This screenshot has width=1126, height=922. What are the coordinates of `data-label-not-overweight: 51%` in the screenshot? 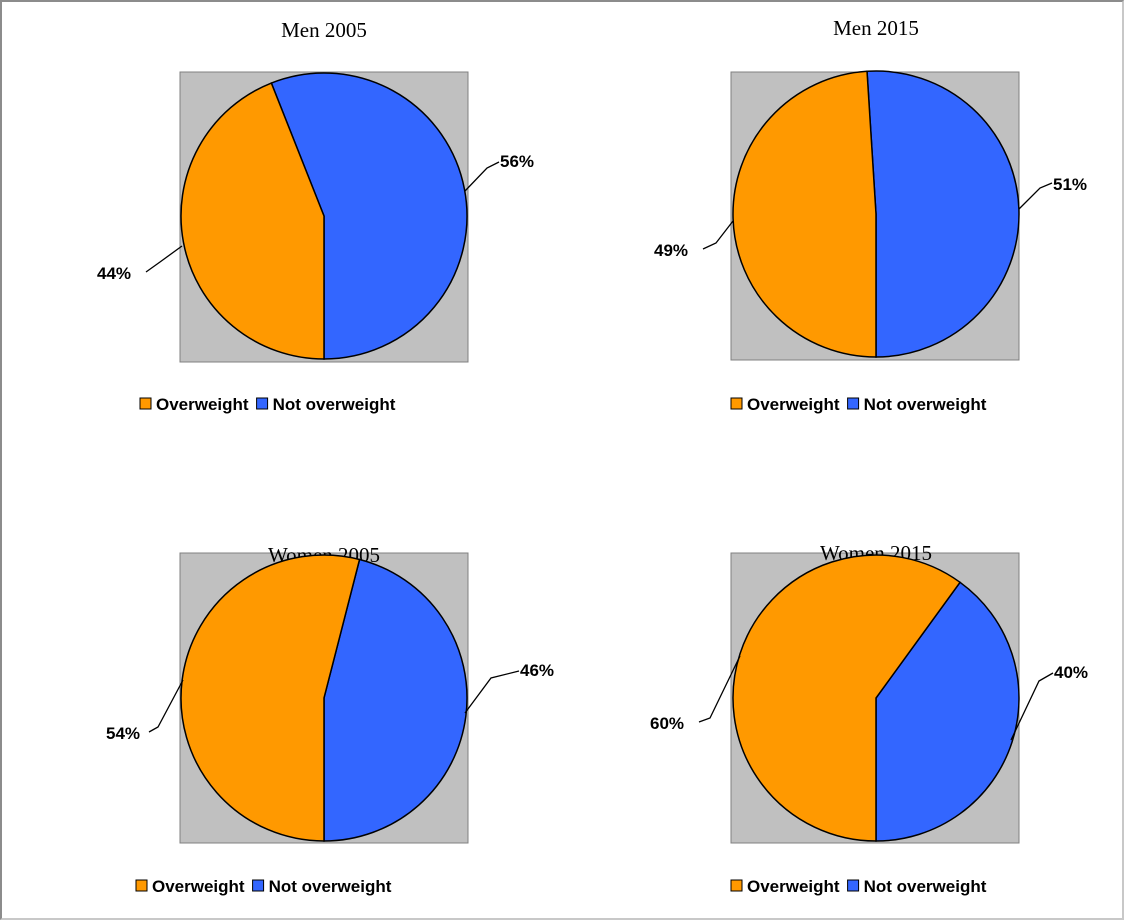 It's located at (1070, 184).